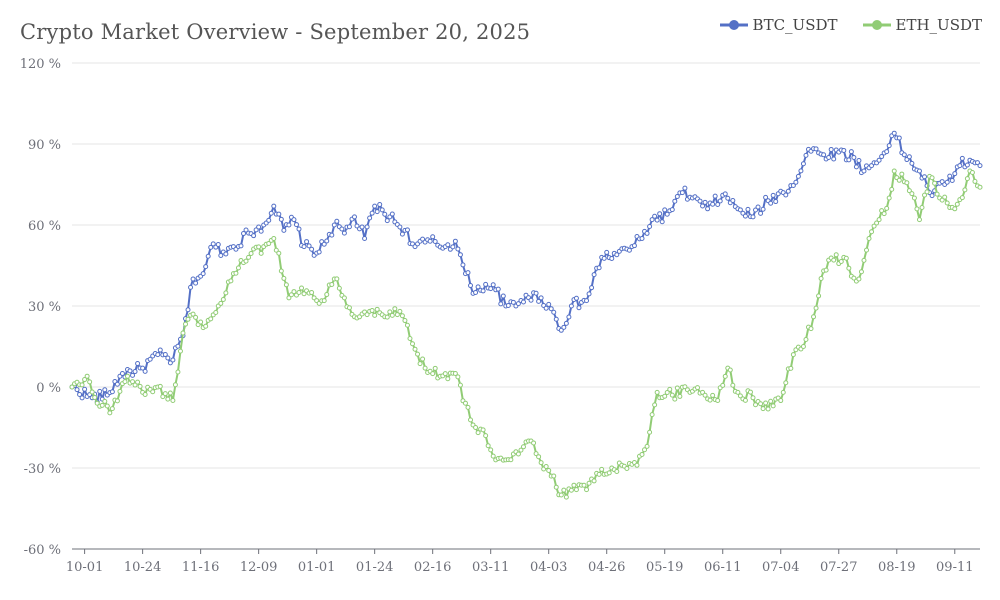  I want to click on y-tick-label: -60 %, so click(42, 550).